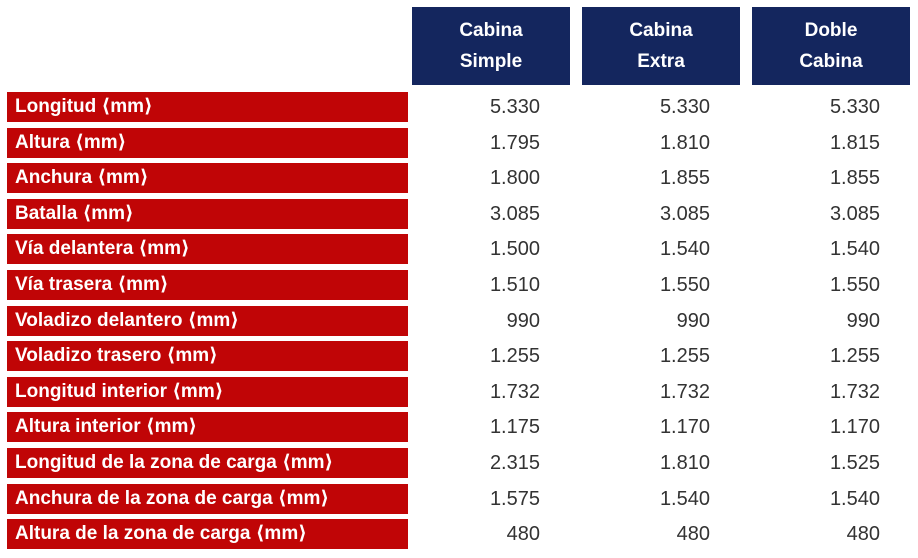  Describe the element at coordinates (514, 498) in the screenshot. I see `value-cell: 1.575` at that location.